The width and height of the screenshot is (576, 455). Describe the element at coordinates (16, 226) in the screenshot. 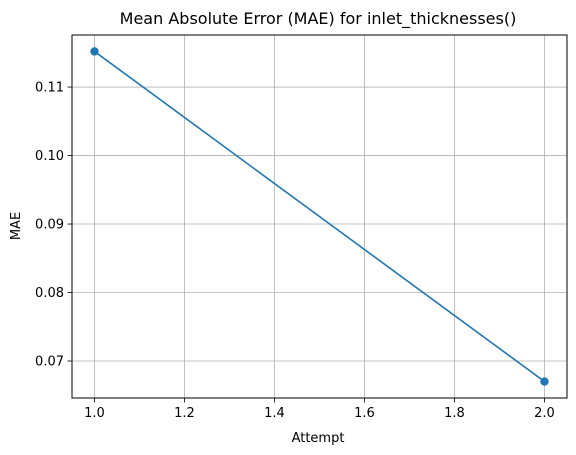

I see `y-axis-label: MAE` at that location.